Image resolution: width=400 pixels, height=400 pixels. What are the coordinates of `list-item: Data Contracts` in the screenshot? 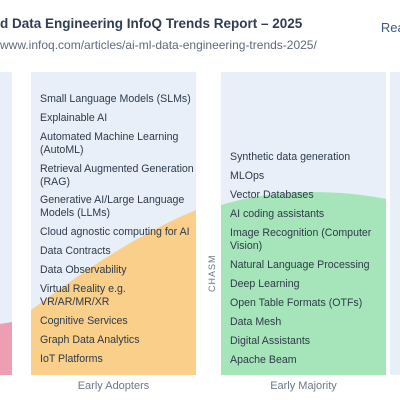 It's located at (75, 251).